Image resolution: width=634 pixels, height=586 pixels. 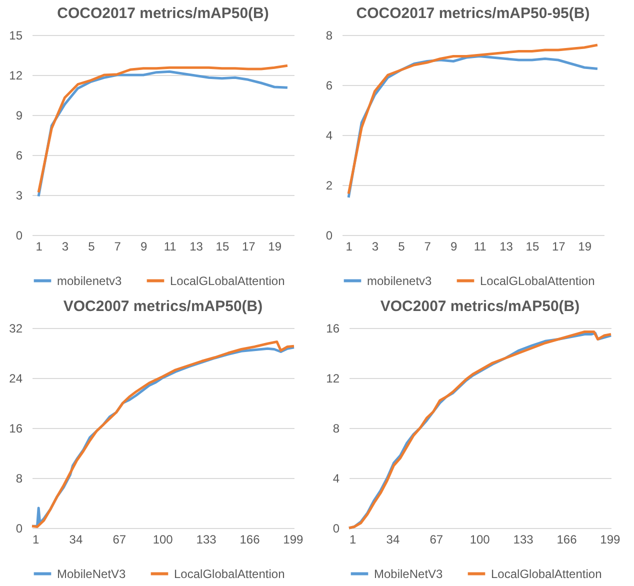 What do you see at coordinates (16, 35) in the screenshot?
I see `y-tick-label: 15` at bounding box center [16, 35].